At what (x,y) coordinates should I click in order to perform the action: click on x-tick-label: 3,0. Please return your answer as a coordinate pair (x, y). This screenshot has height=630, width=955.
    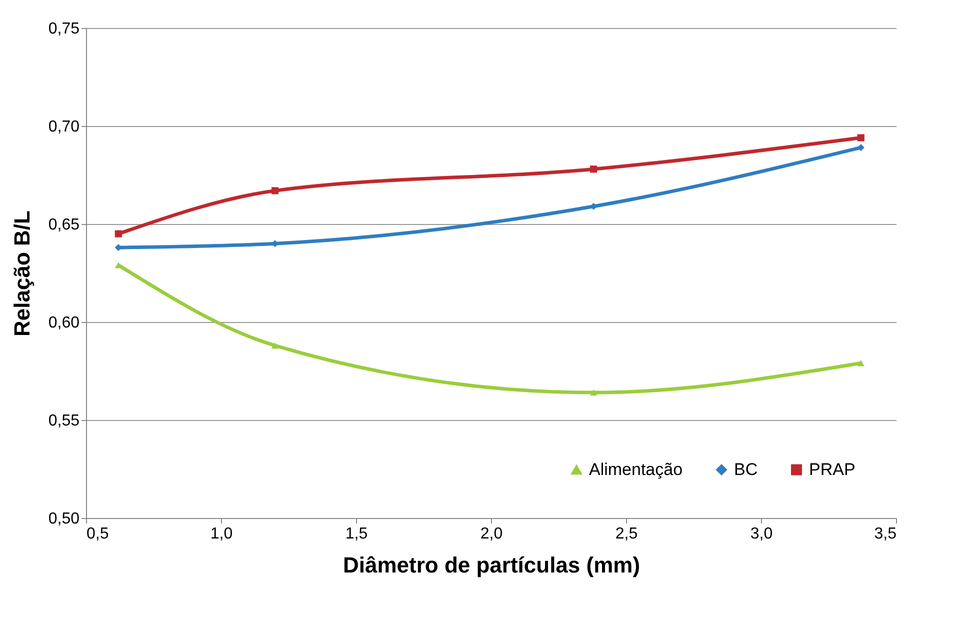
    Looking at the image, I should click on (761, 534).